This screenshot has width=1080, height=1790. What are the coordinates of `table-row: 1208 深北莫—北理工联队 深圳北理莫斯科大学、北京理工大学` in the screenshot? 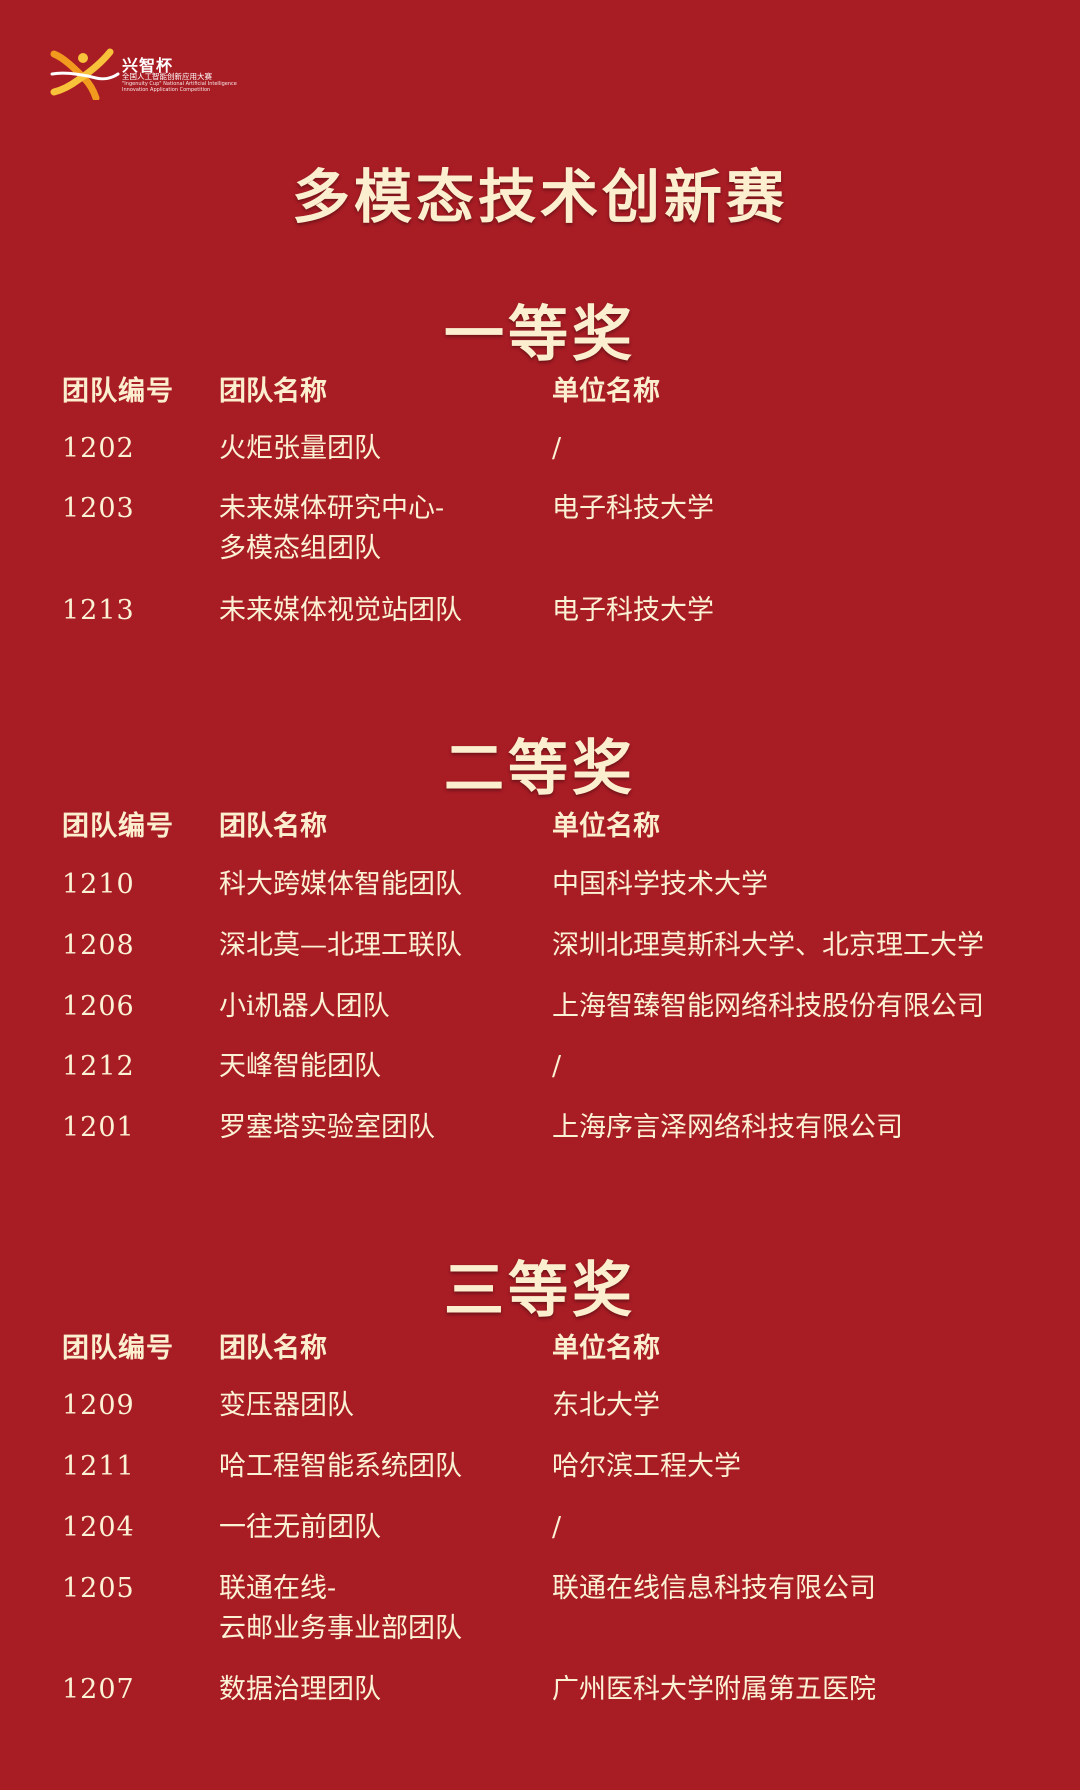 It's located at (540, 966).